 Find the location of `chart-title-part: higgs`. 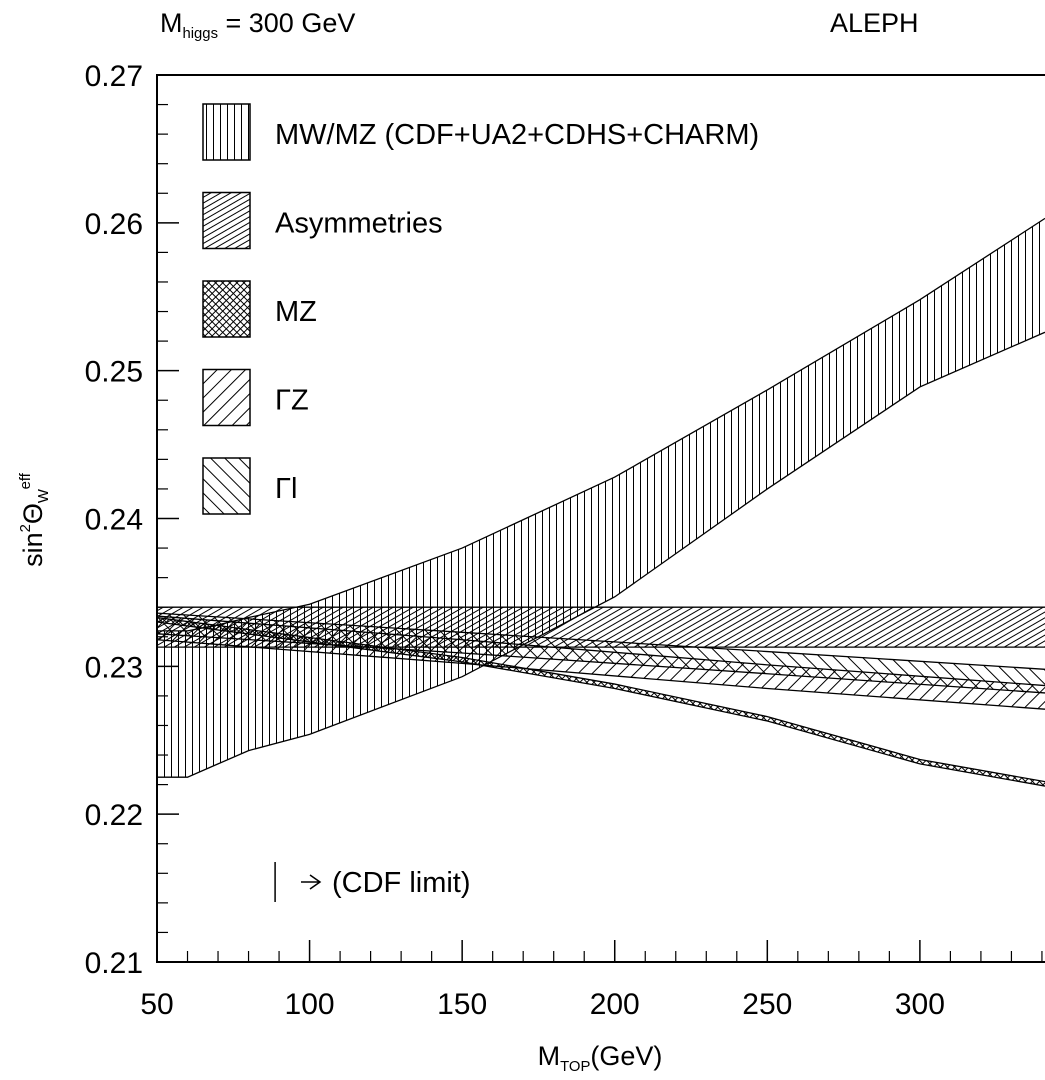

chart-title-part: higgs is located at coordinates (201, 34).